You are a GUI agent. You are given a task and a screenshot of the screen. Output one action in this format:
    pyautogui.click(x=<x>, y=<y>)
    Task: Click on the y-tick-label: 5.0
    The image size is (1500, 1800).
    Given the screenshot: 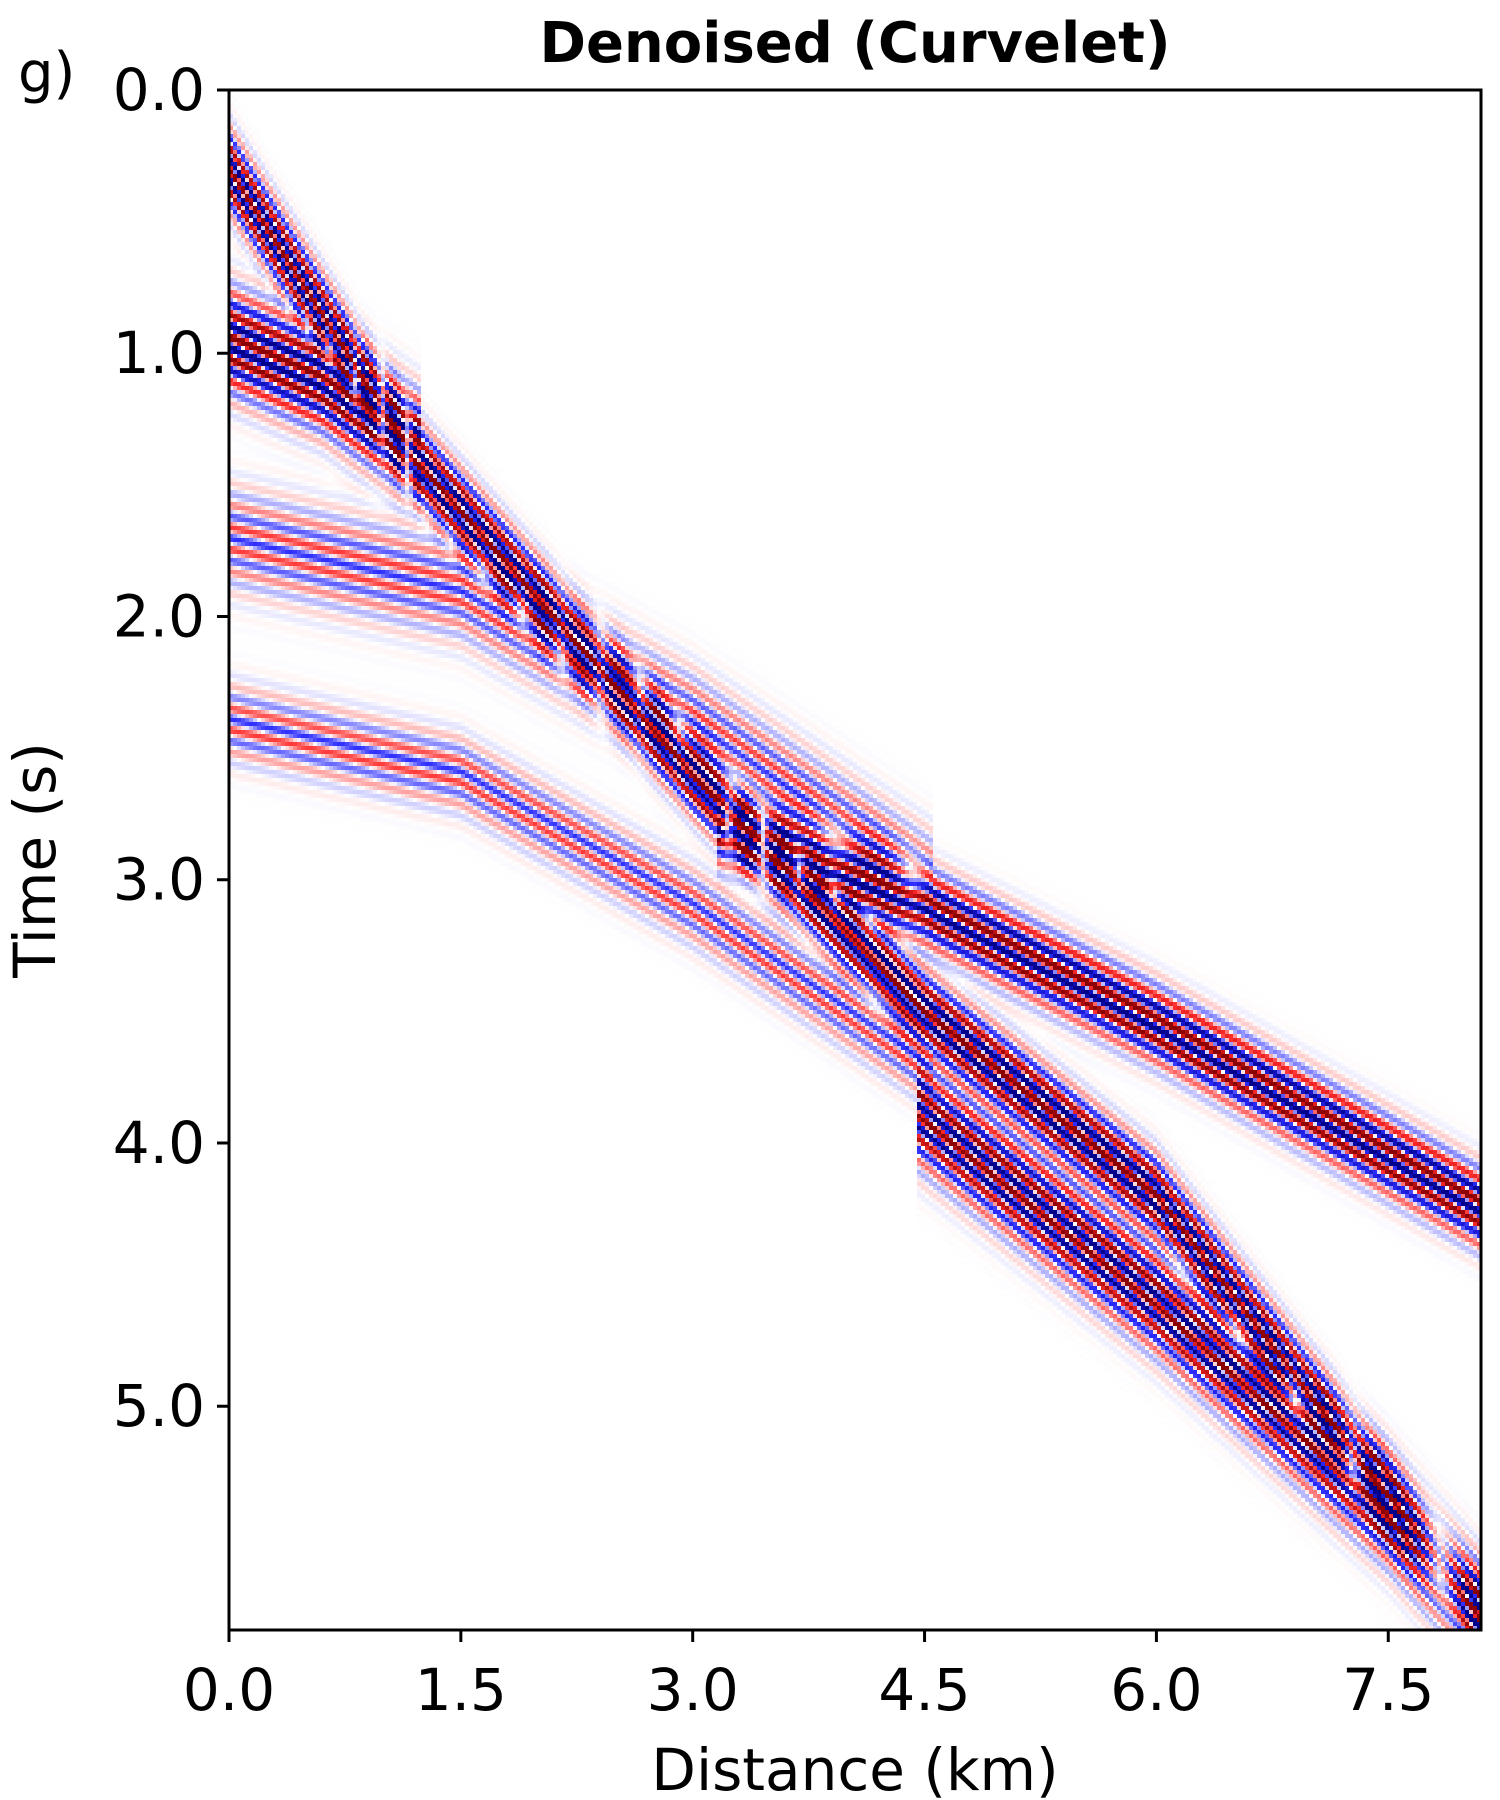 What is the action you would take?
    pyautogui.click(x=159, y=1406)
    